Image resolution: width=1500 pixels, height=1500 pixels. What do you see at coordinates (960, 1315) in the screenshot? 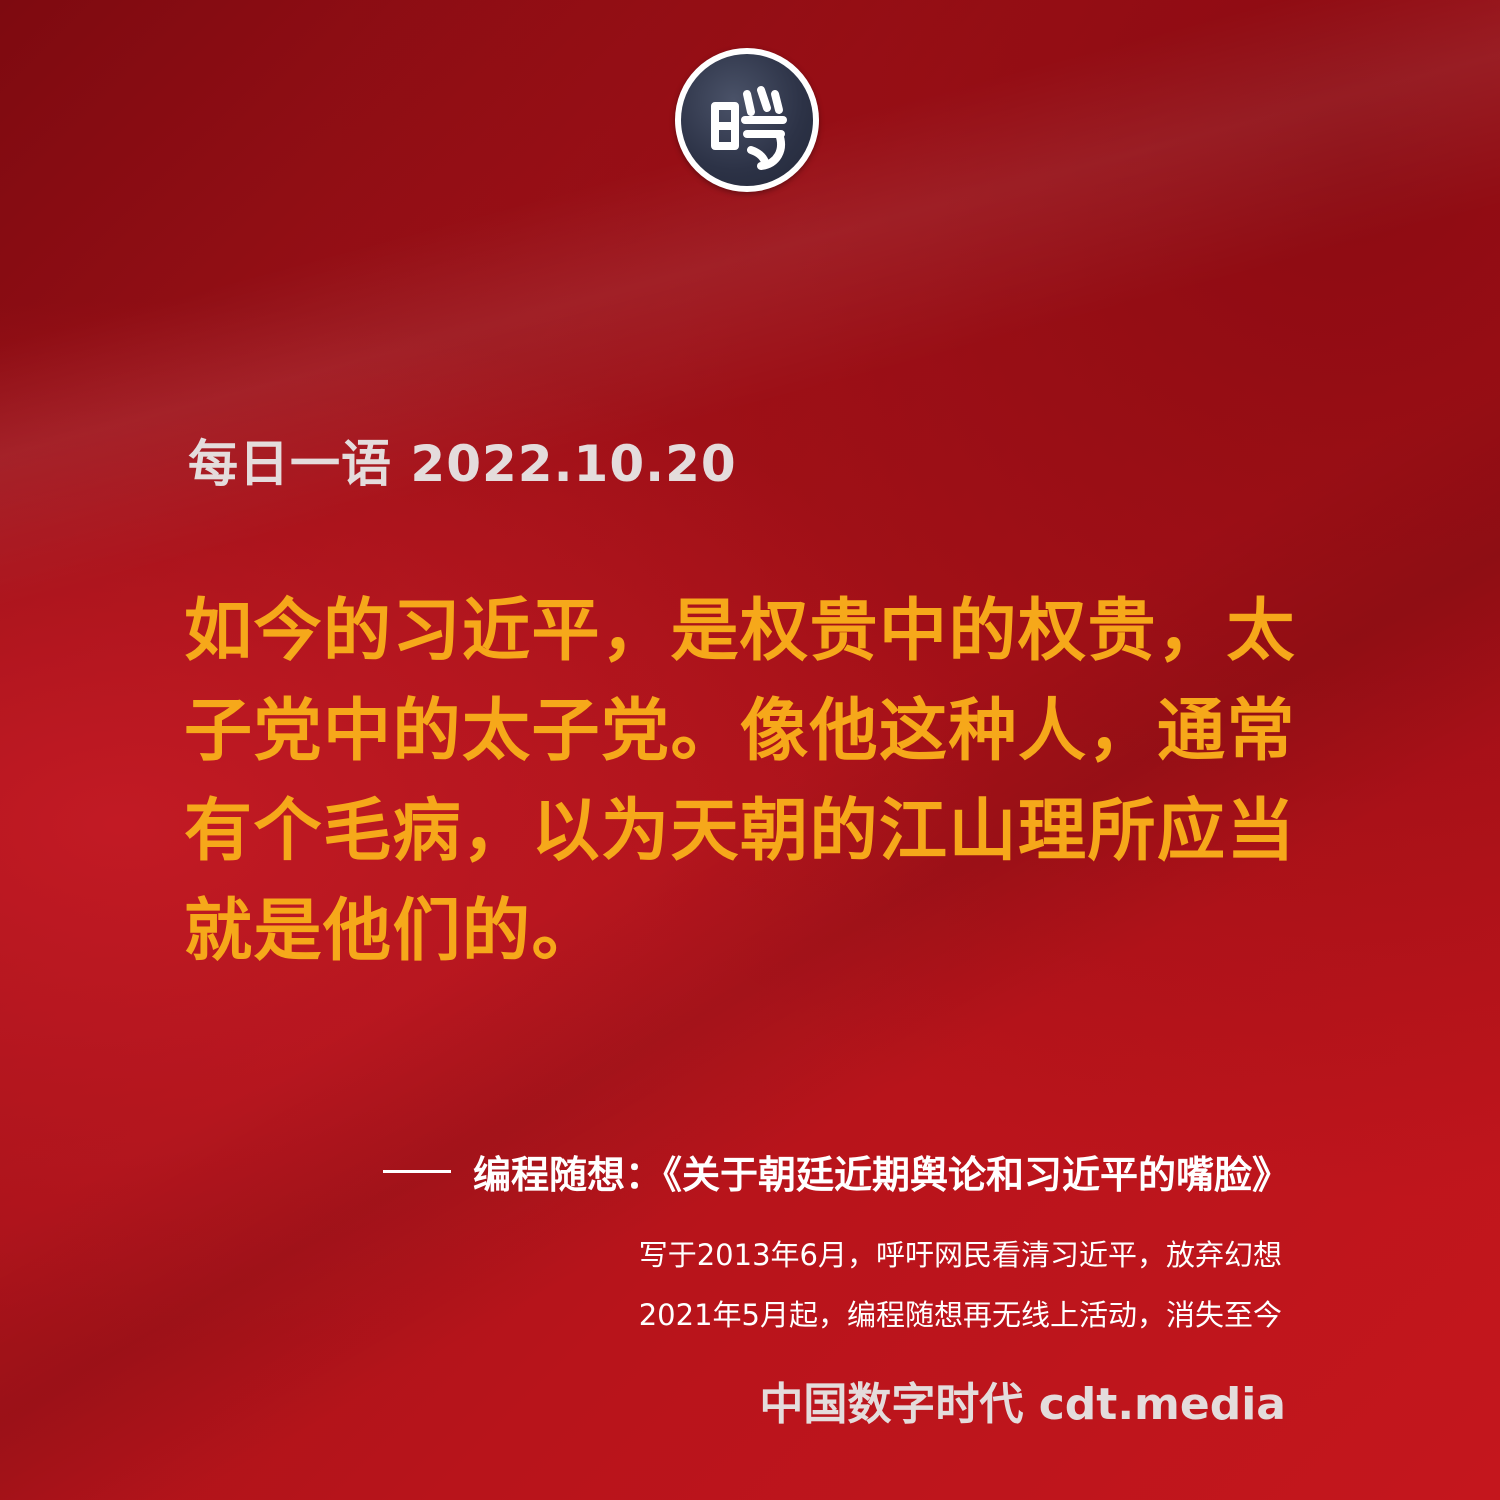
I see `source-note-disappeared: 2021年5月起，编程随想再无线上活动，消失至今` at bounding box center [960, 1315].